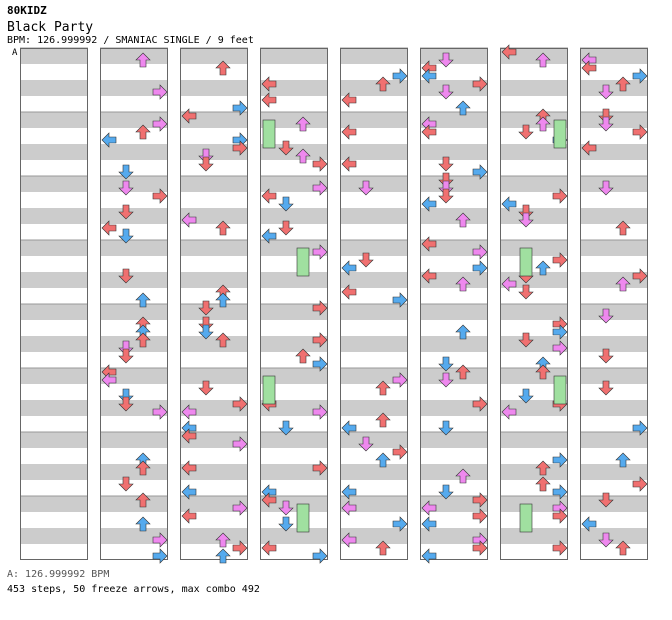 The width and height of the screenshot is (672, 620). I want to click on song-title: Black Party, so click(50, 27).